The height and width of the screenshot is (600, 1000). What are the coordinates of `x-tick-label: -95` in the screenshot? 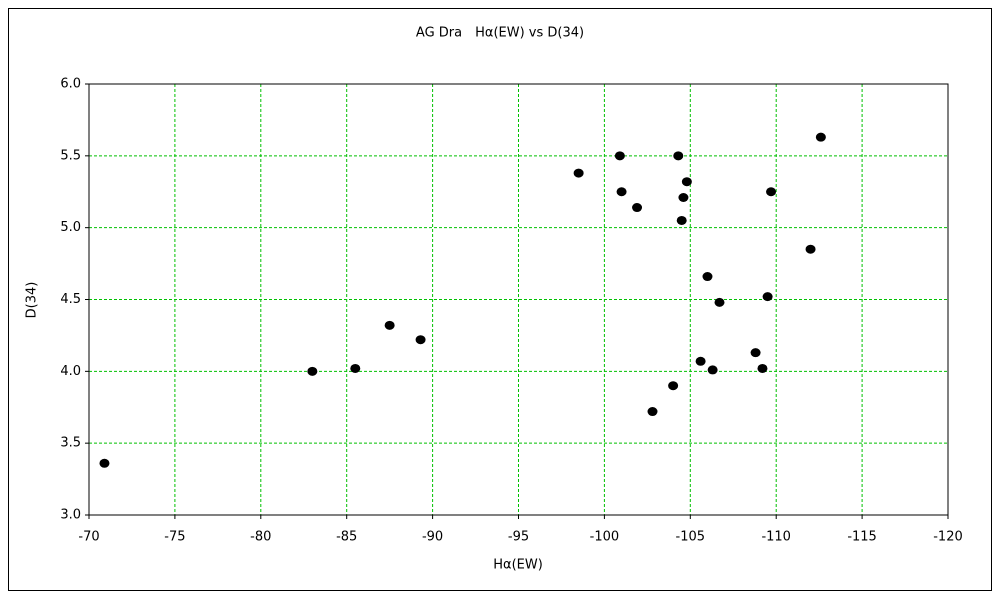 It's located at (518, 537).